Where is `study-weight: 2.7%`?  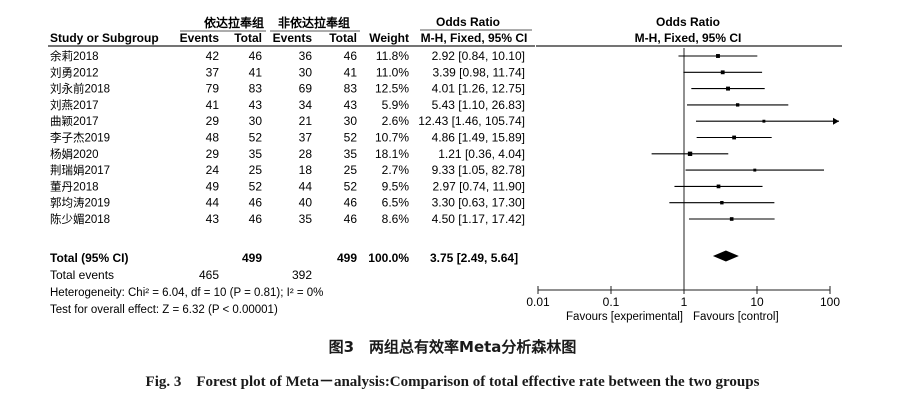
study-weight: 2.7% is located at coordinates (396, 170).